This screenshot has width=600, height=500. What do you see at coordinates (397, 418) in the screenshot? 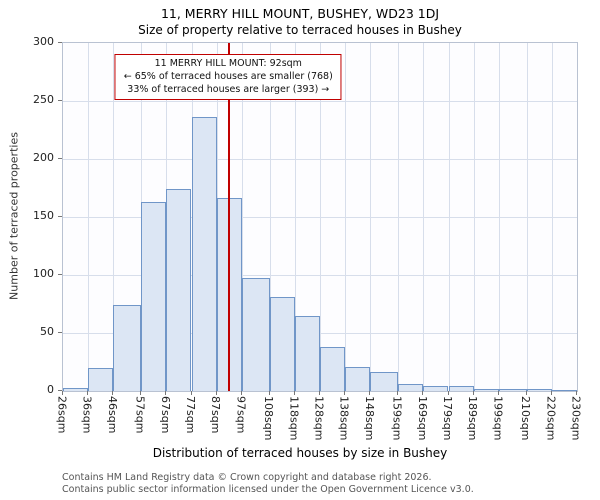
I see `x-tick-label: 159sqm` at bounding box center [397, 418].